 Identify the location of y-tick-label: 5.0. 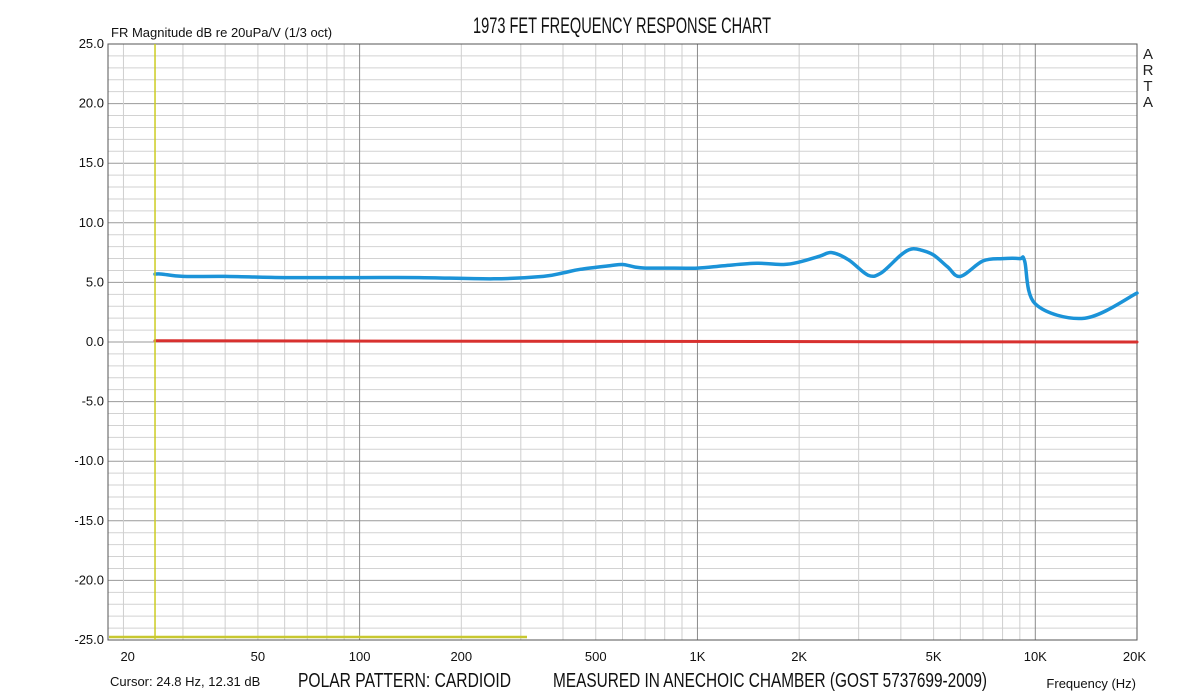
(95, 281).